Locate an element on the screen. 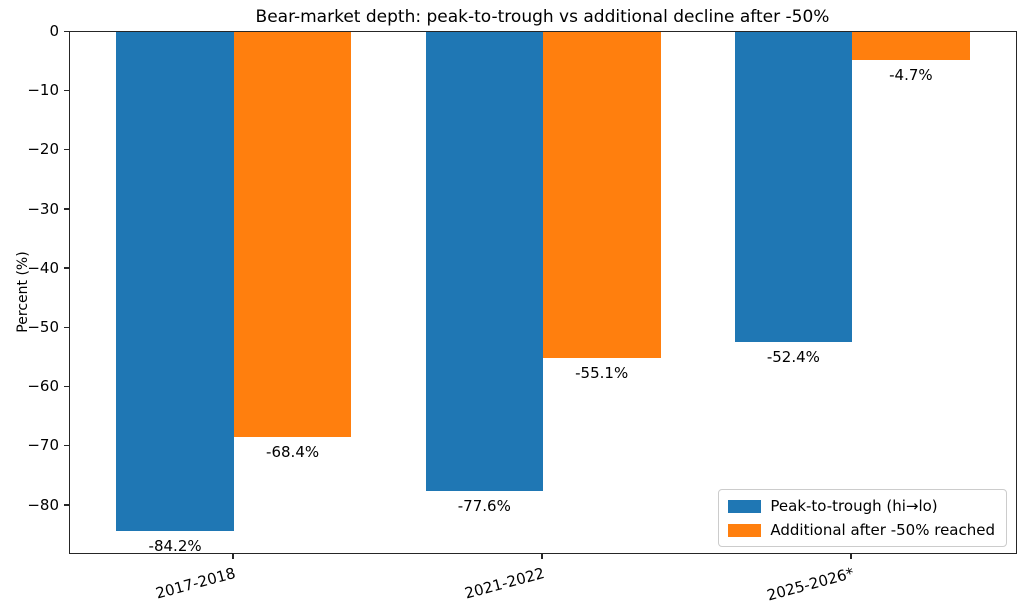 This screenshot has width=1024, height=610. bar-peak-to-trough-2017-2018 is located at coordinates (175, 281).